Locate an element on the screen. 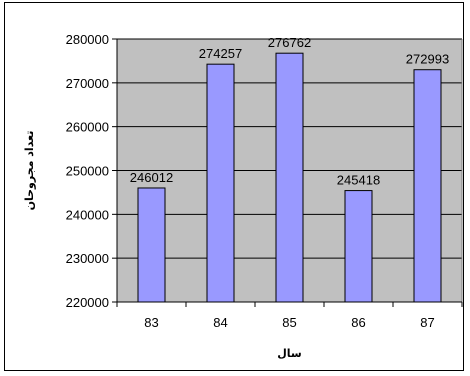 Image resolution: width=470 pixels, height=376 pixels. y-axis-title: تعداد مجروحان is located at coordinates (29, 171).